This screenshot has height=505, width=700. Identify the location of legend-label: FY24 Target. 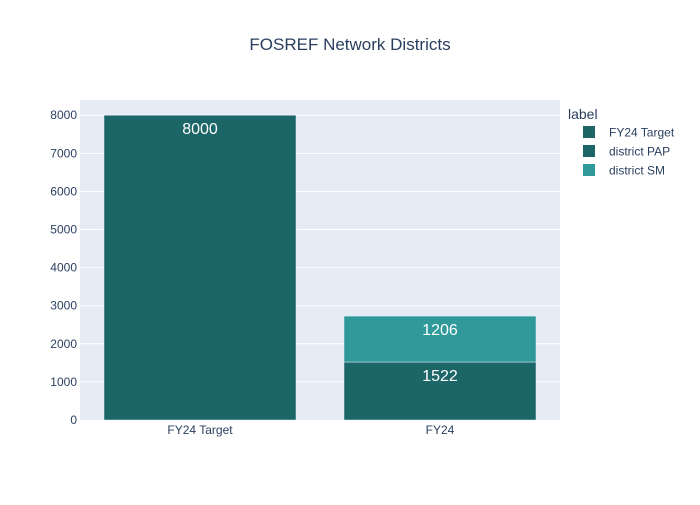
(642, 133).